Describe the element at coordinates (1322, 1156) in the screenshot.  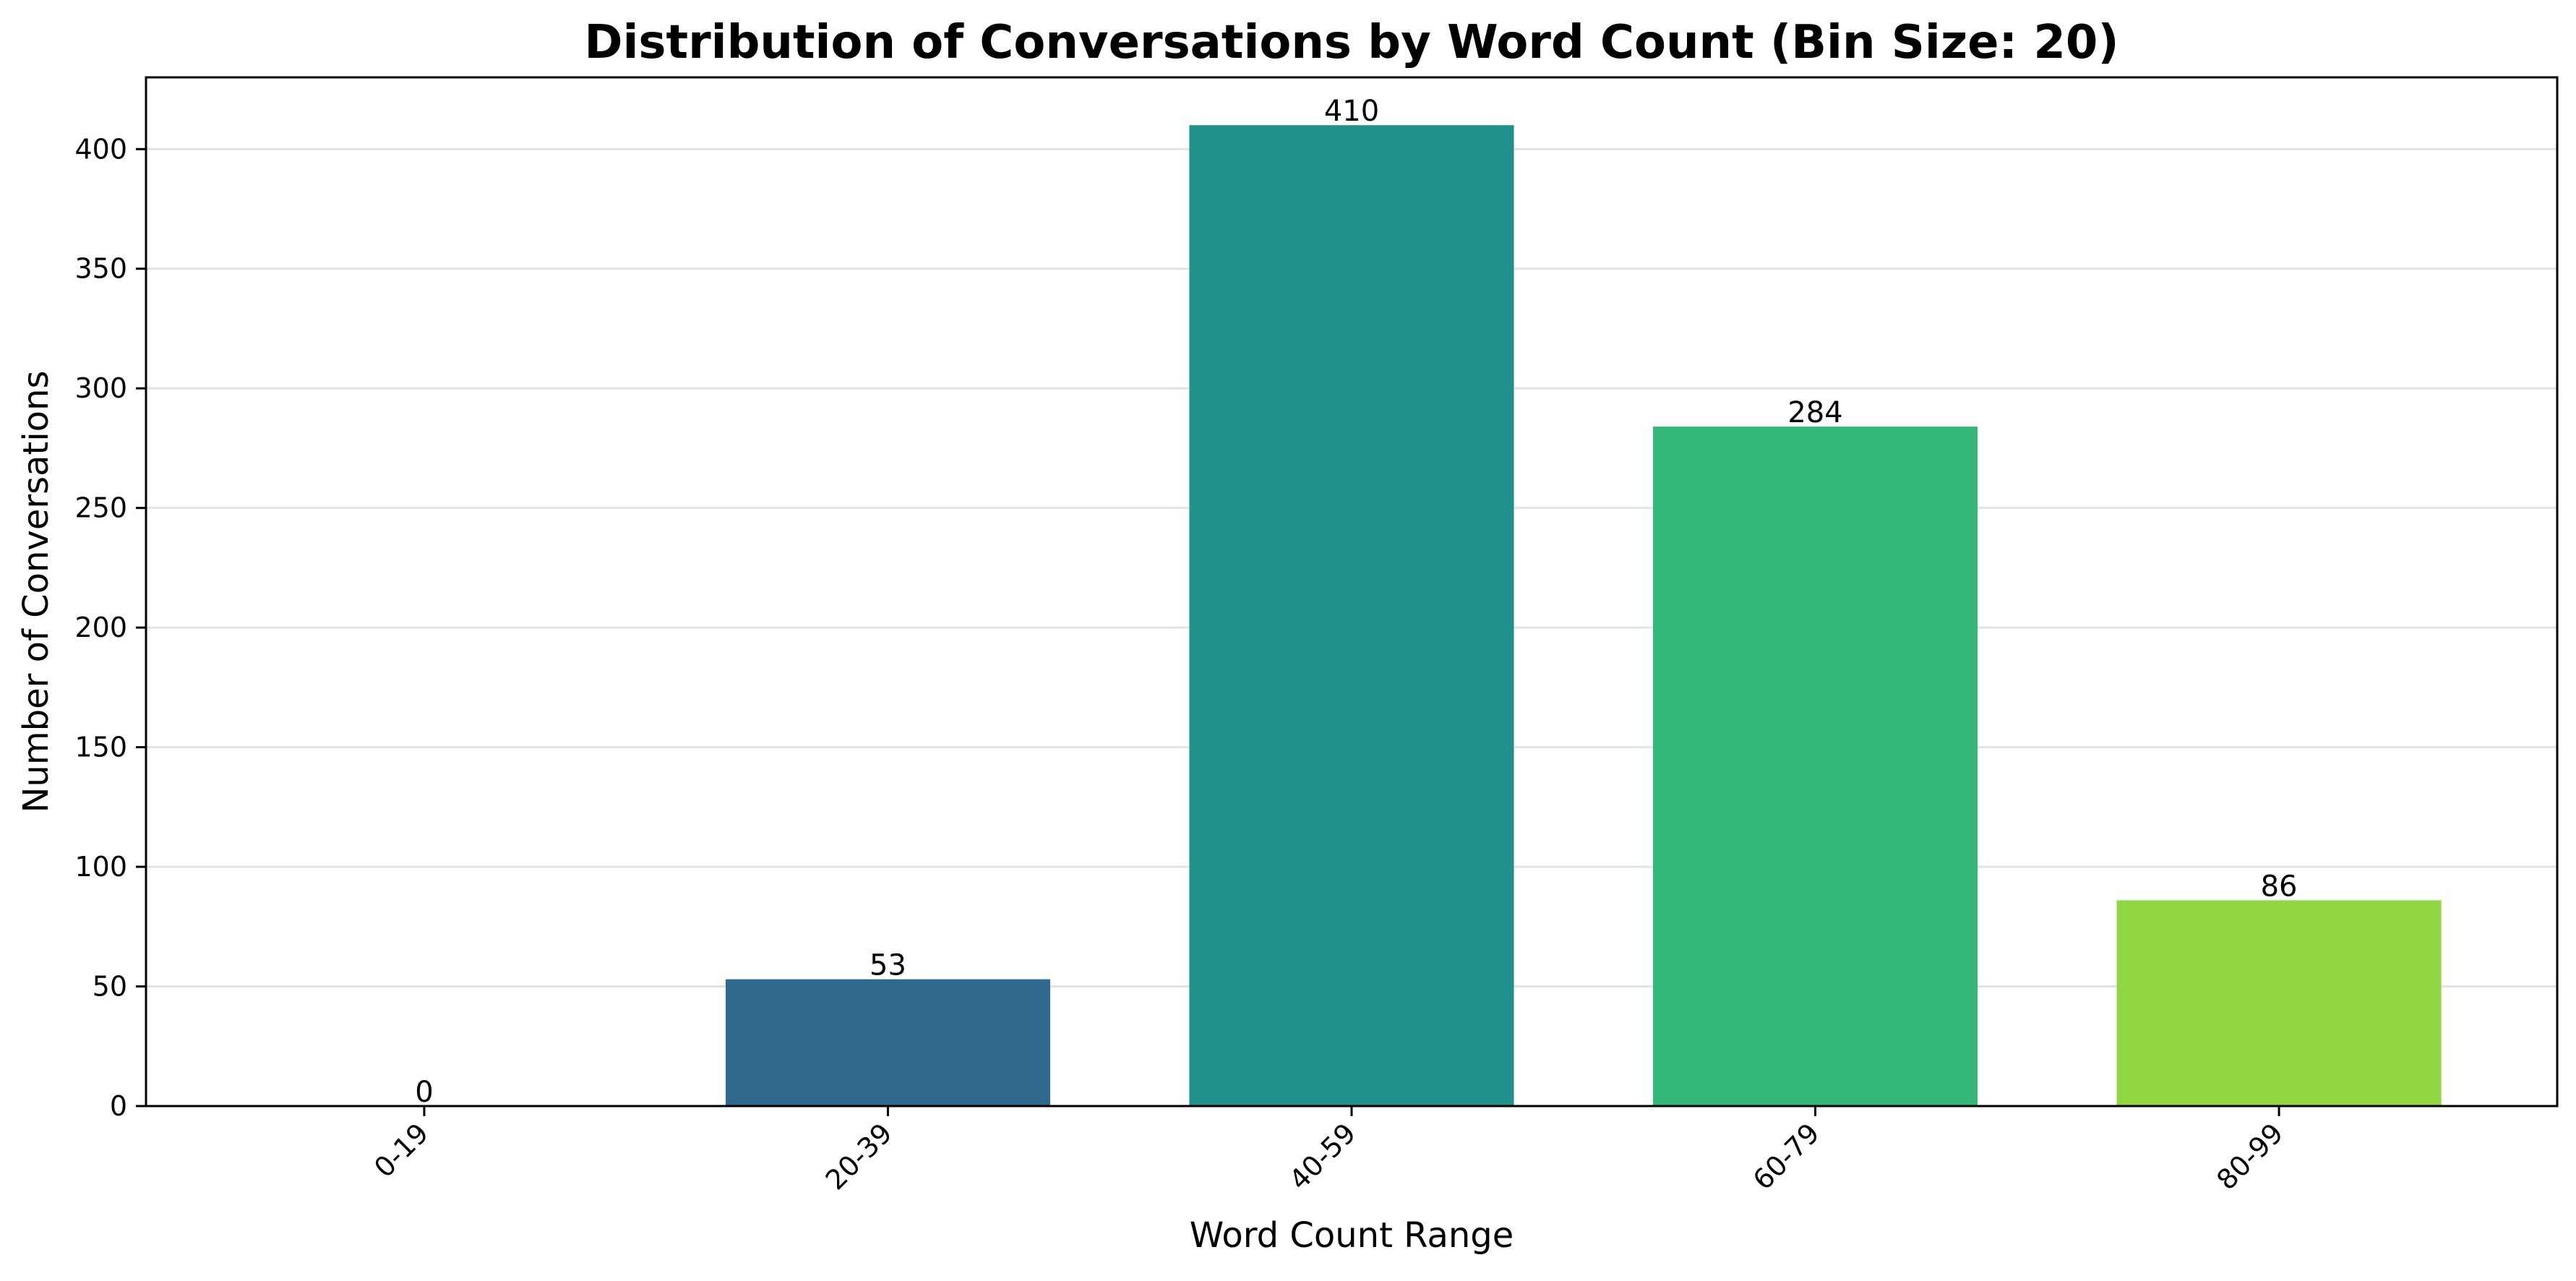
I see `x-tick-label: 40-59` at that location.